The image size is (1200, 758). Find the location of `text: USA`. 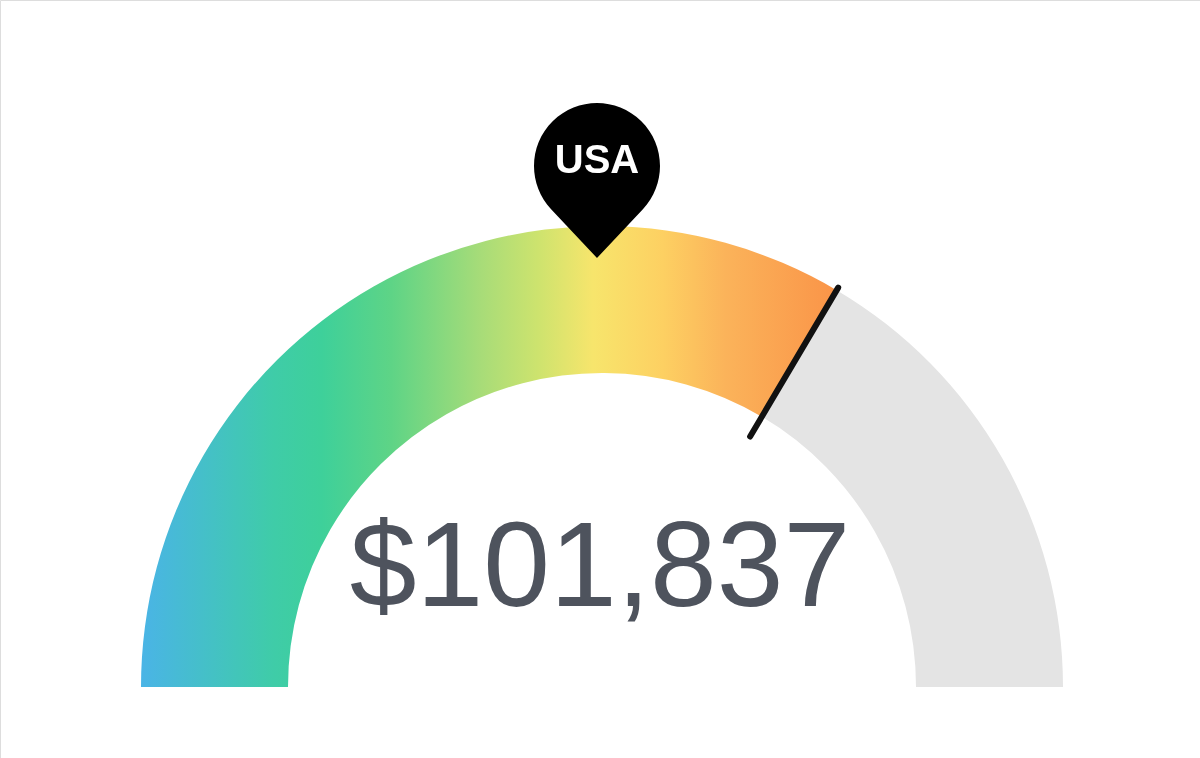

text: USA is located at coordinates (597, 159).